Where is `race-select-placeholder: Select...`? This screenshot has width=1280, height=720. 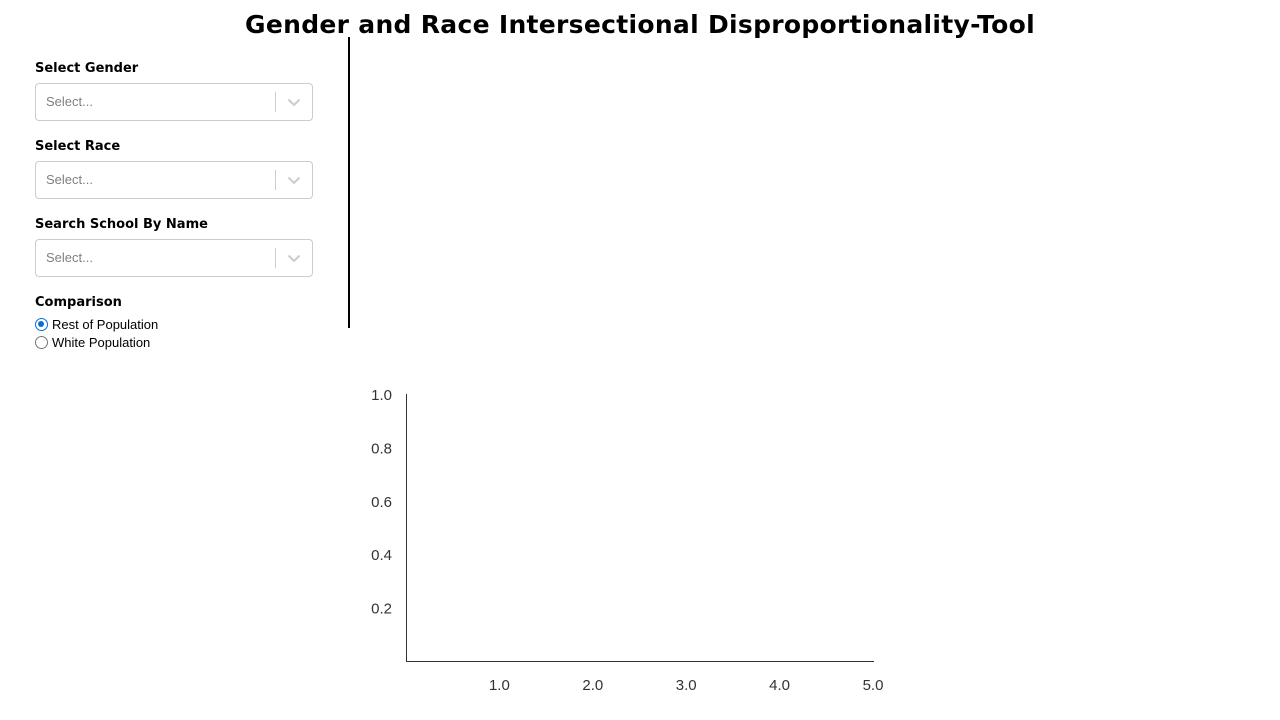 race-select-placeholder: Select... is located at coordinates (69, 179).